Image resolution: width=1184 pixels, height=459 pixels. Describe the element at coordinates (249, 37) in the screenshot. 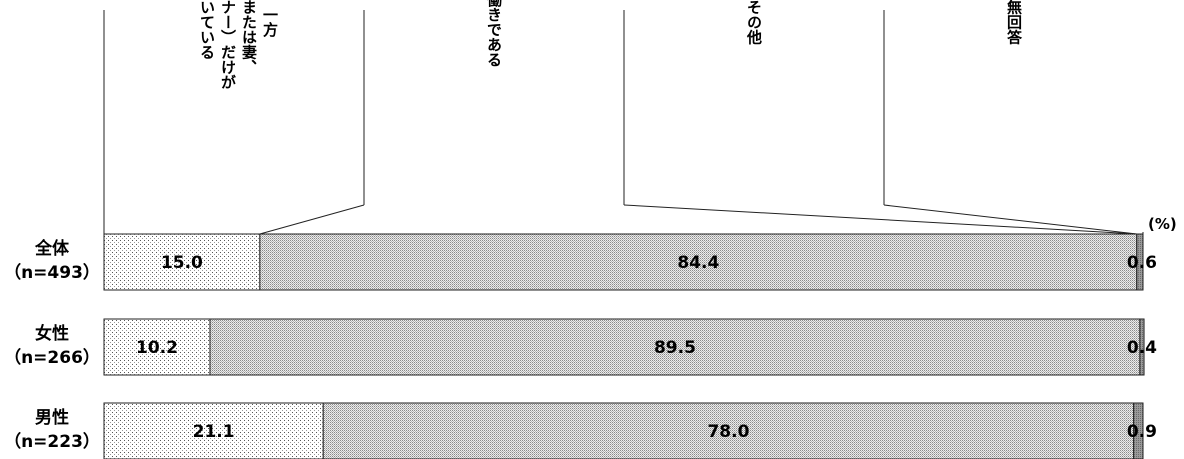

I see `legend-text: （夫または妻、` at that location.